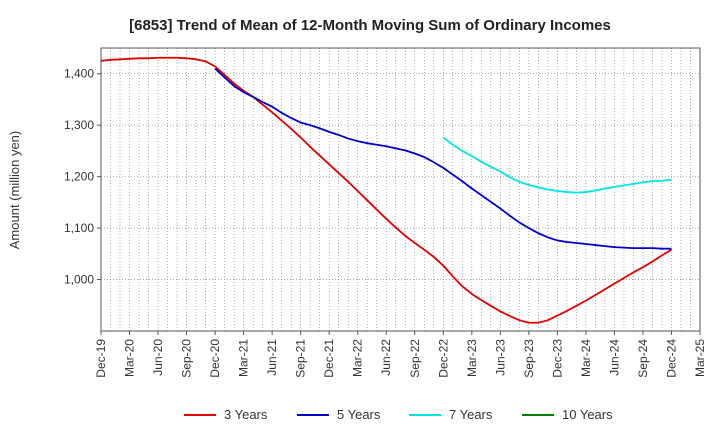 The image size is (720, 440). What do you see at coordinates (359, 414) in the screenshot?
I see `legend-label-5-years: 5 Years` at bounding box center [359, 414].